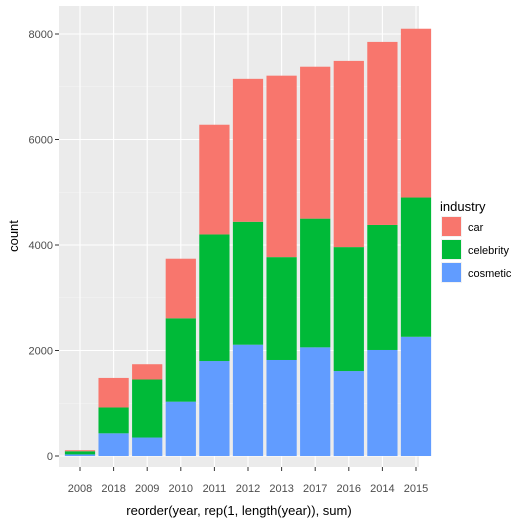  I want to click on bar-cosmetic-2012, so click(248, 400).